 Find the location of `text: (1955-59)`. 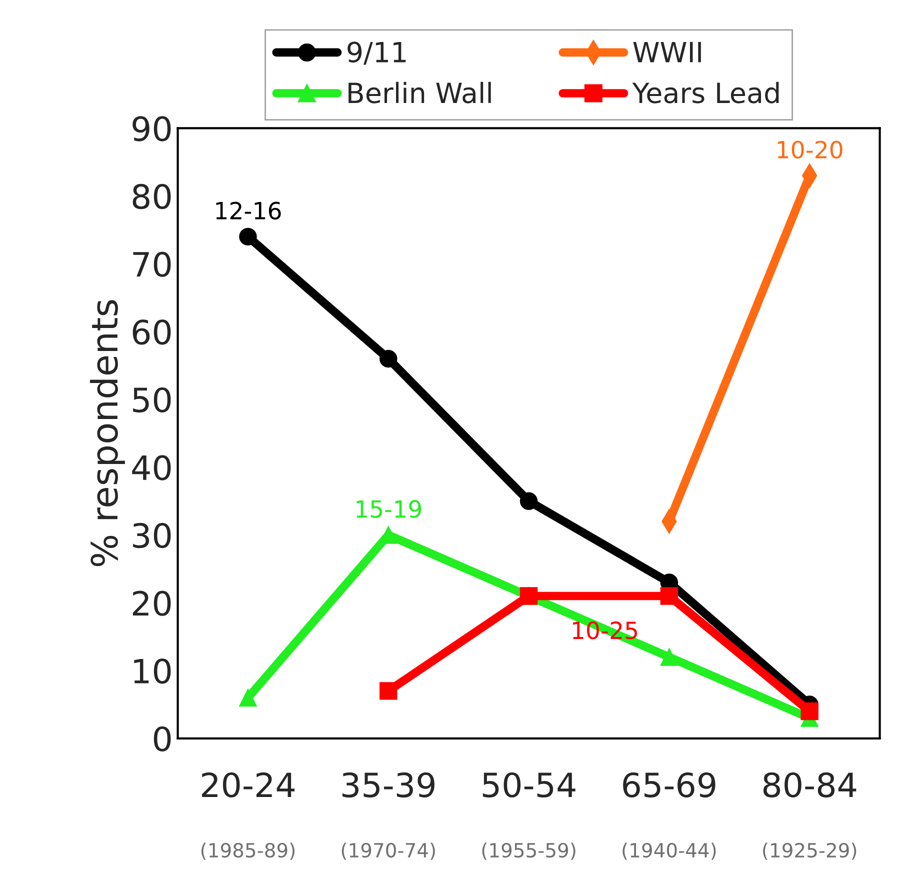

text: (1955-59) is located at coordinates (529, 851).